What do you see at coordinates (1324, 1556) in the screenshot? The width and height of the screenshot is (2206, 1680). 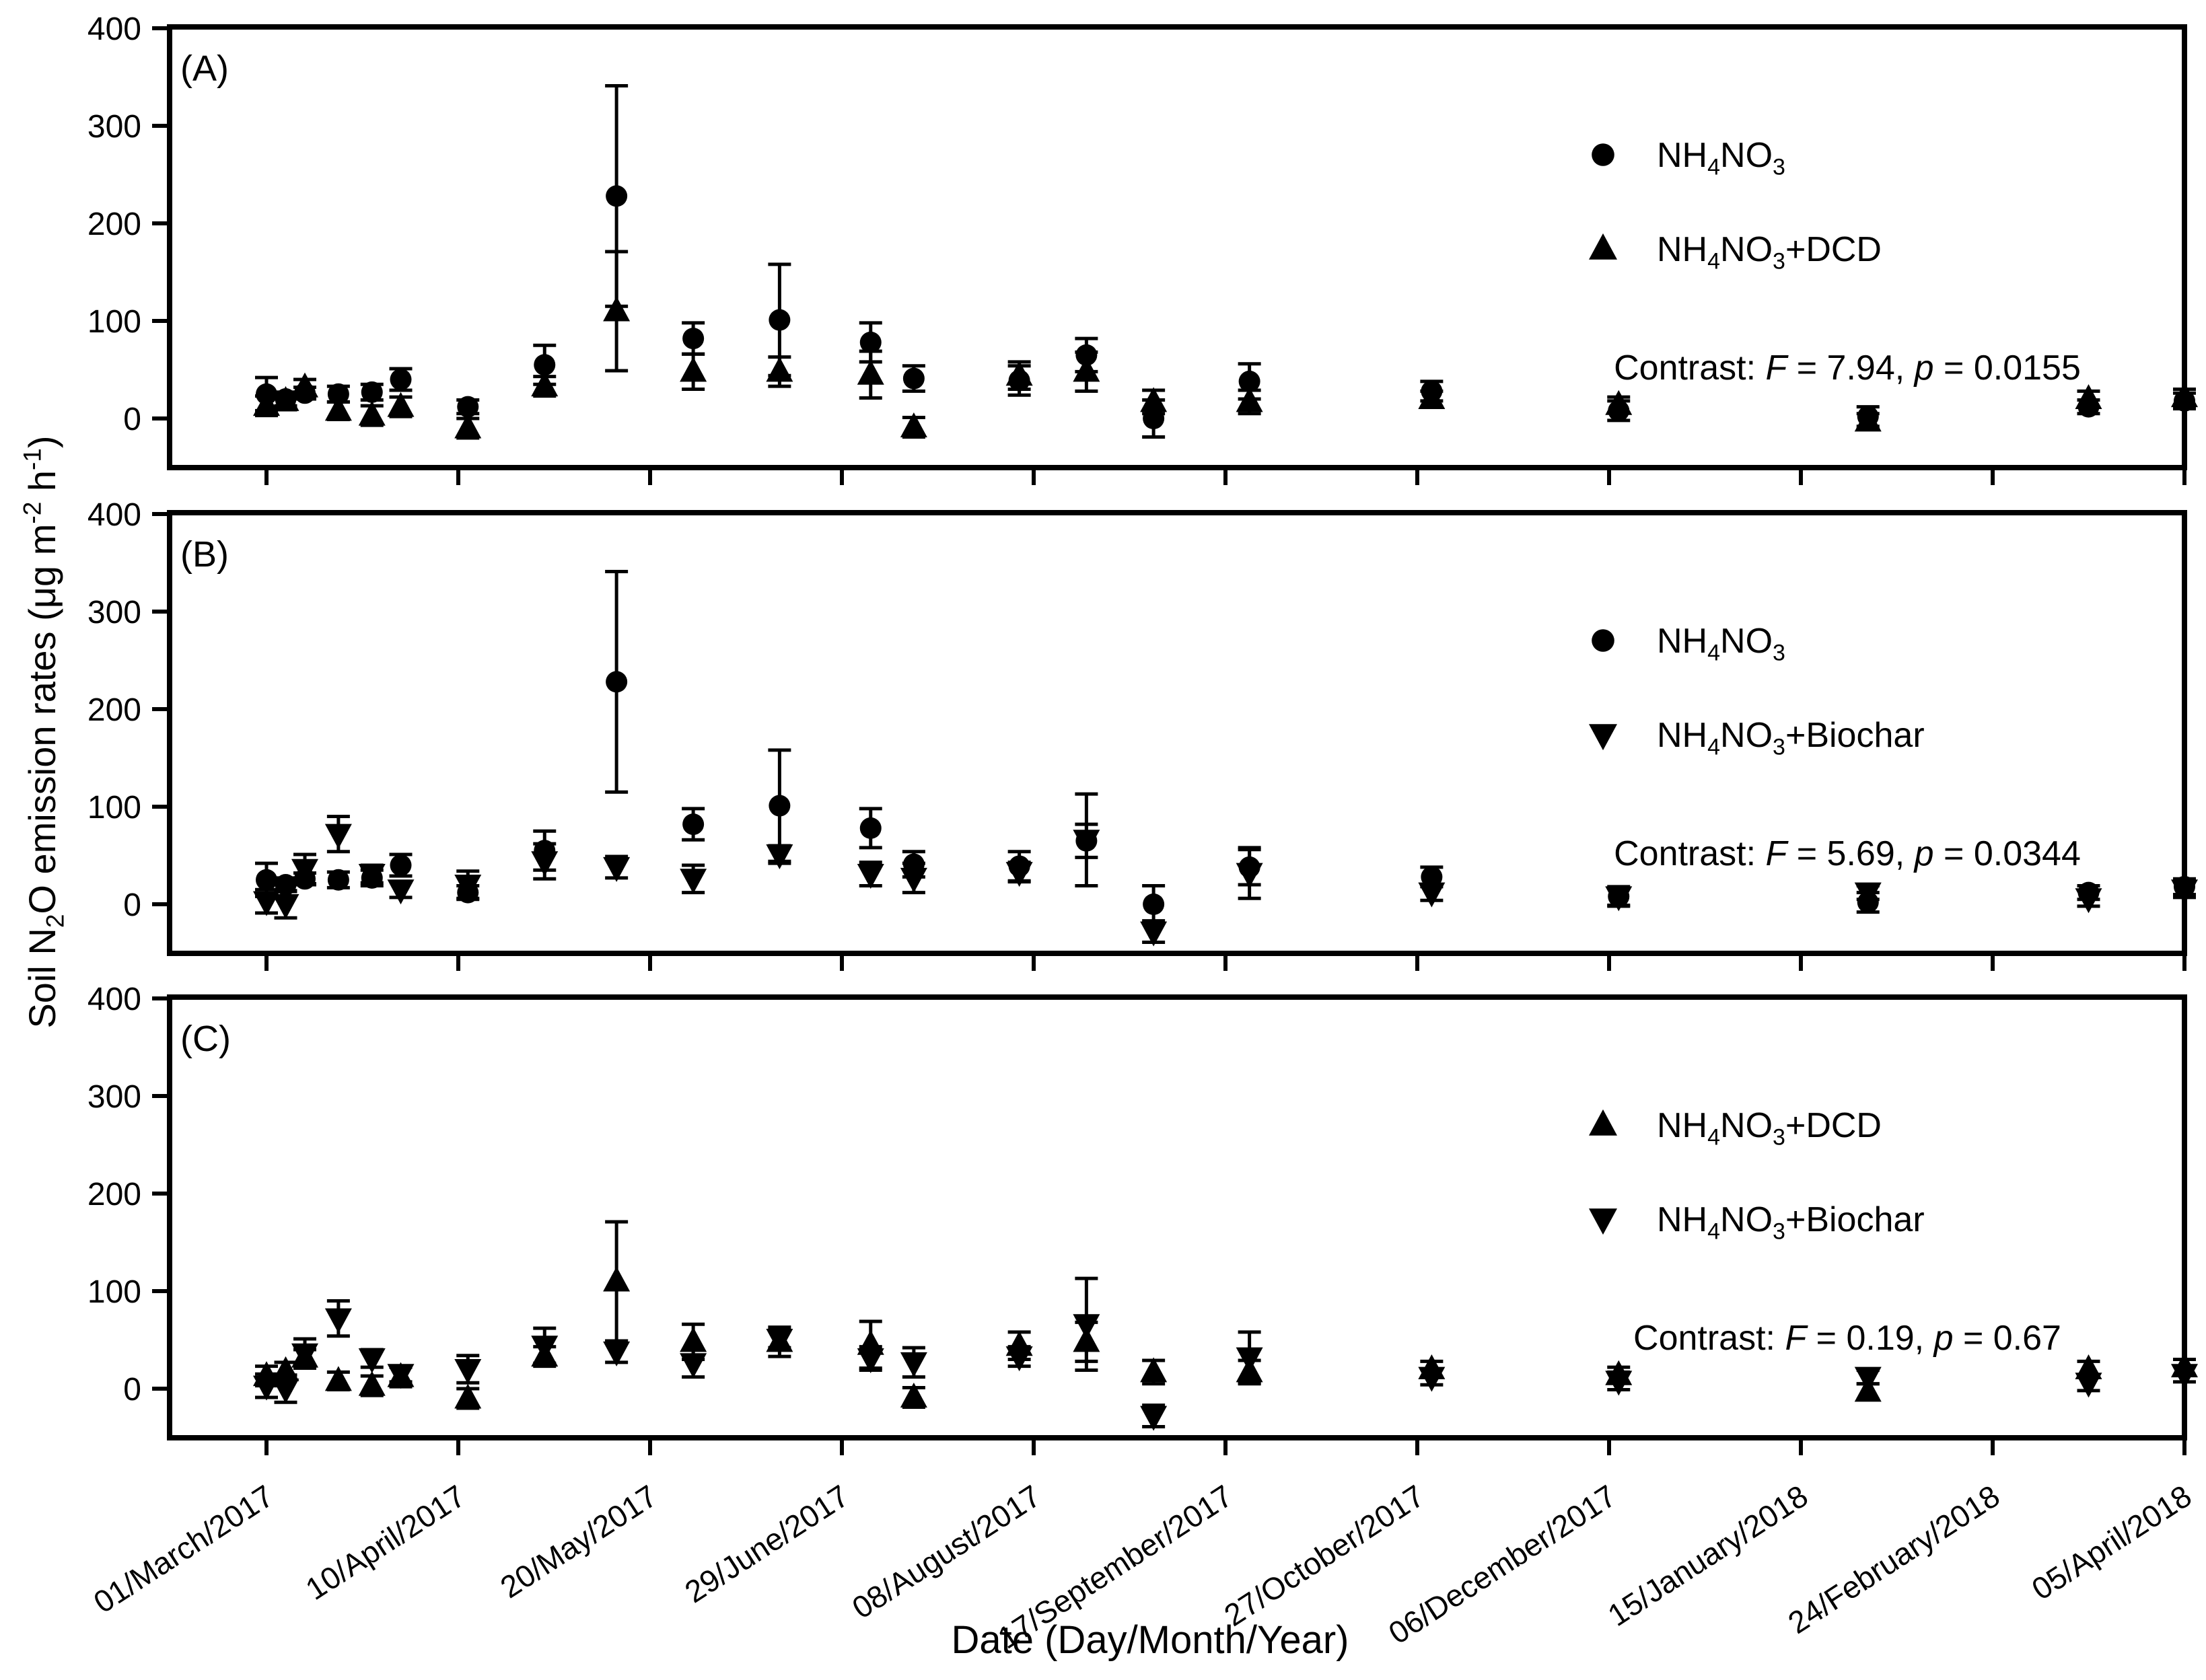 I see `x-tick-label: 27/October/2017` at bounding box center [1324, 1556].